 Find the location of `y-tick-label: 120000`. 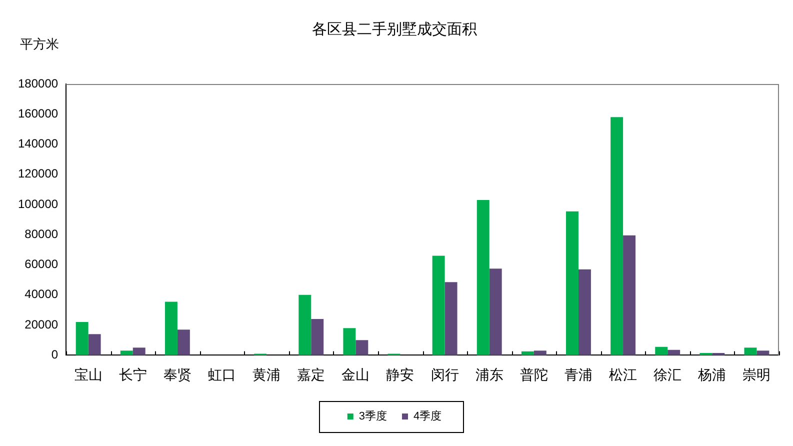

y-tick-label: 120000 is located at coordinates (38, 173).